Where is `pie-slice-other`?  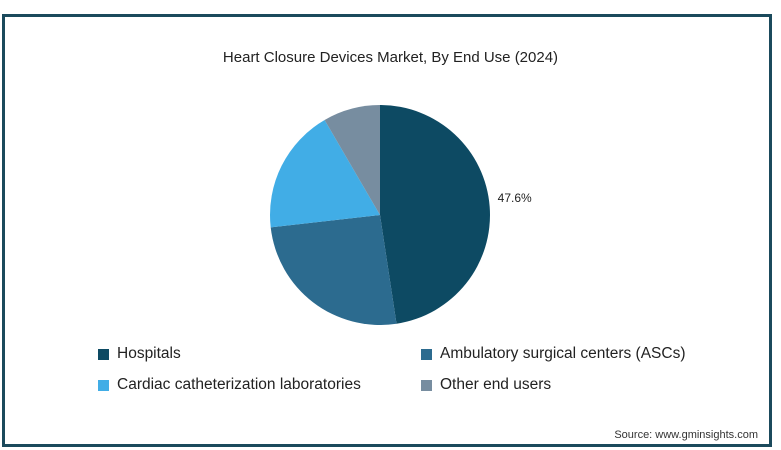
pie-slice-other is located at coordinates (352, 160).